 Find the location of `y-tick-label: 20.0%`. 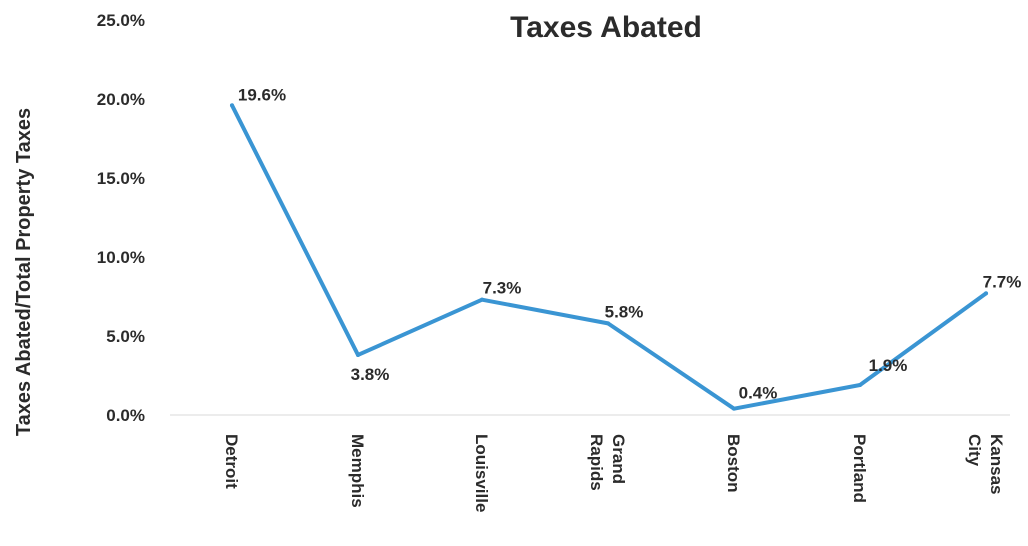

y-tick-label: 20.0% is located at coordinates (121, 99).